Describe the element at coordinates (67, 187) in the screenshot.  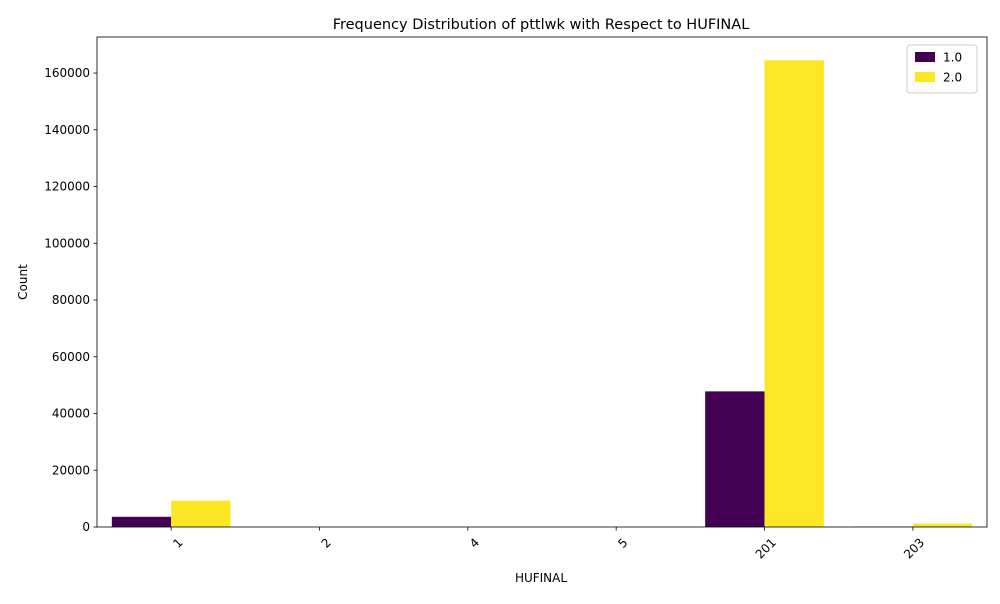
I see `y-tick-label-120000: 120000` at that location.